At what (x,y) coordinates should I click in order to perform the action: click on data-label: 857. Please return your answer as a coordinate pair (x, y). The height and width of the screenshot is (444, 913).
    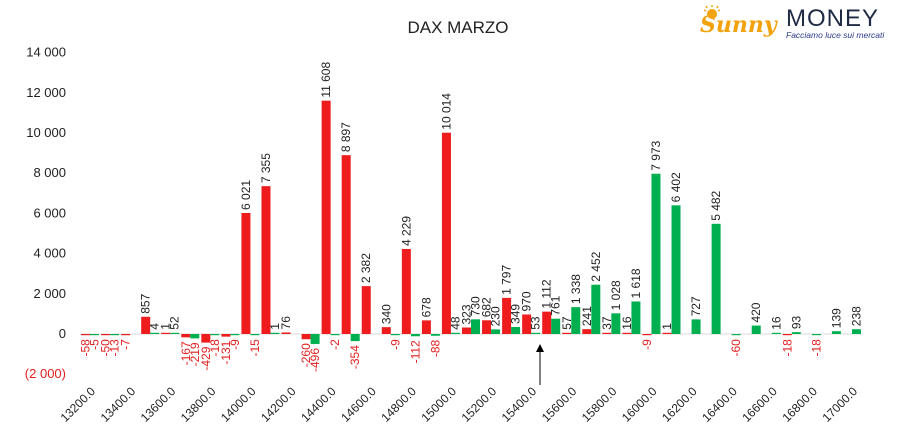
    Looking at the image, I should click on (146, 303).